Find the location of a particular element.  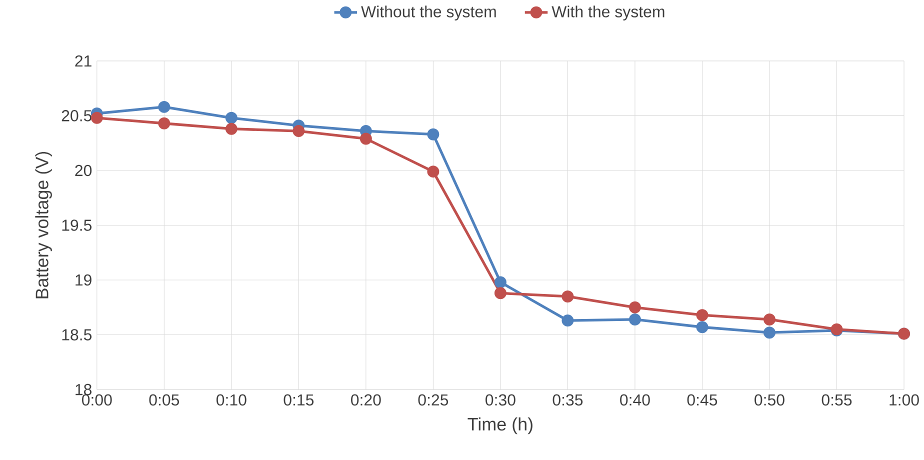

x-tick-label: 0:10 is located at coordinates (231, 400).